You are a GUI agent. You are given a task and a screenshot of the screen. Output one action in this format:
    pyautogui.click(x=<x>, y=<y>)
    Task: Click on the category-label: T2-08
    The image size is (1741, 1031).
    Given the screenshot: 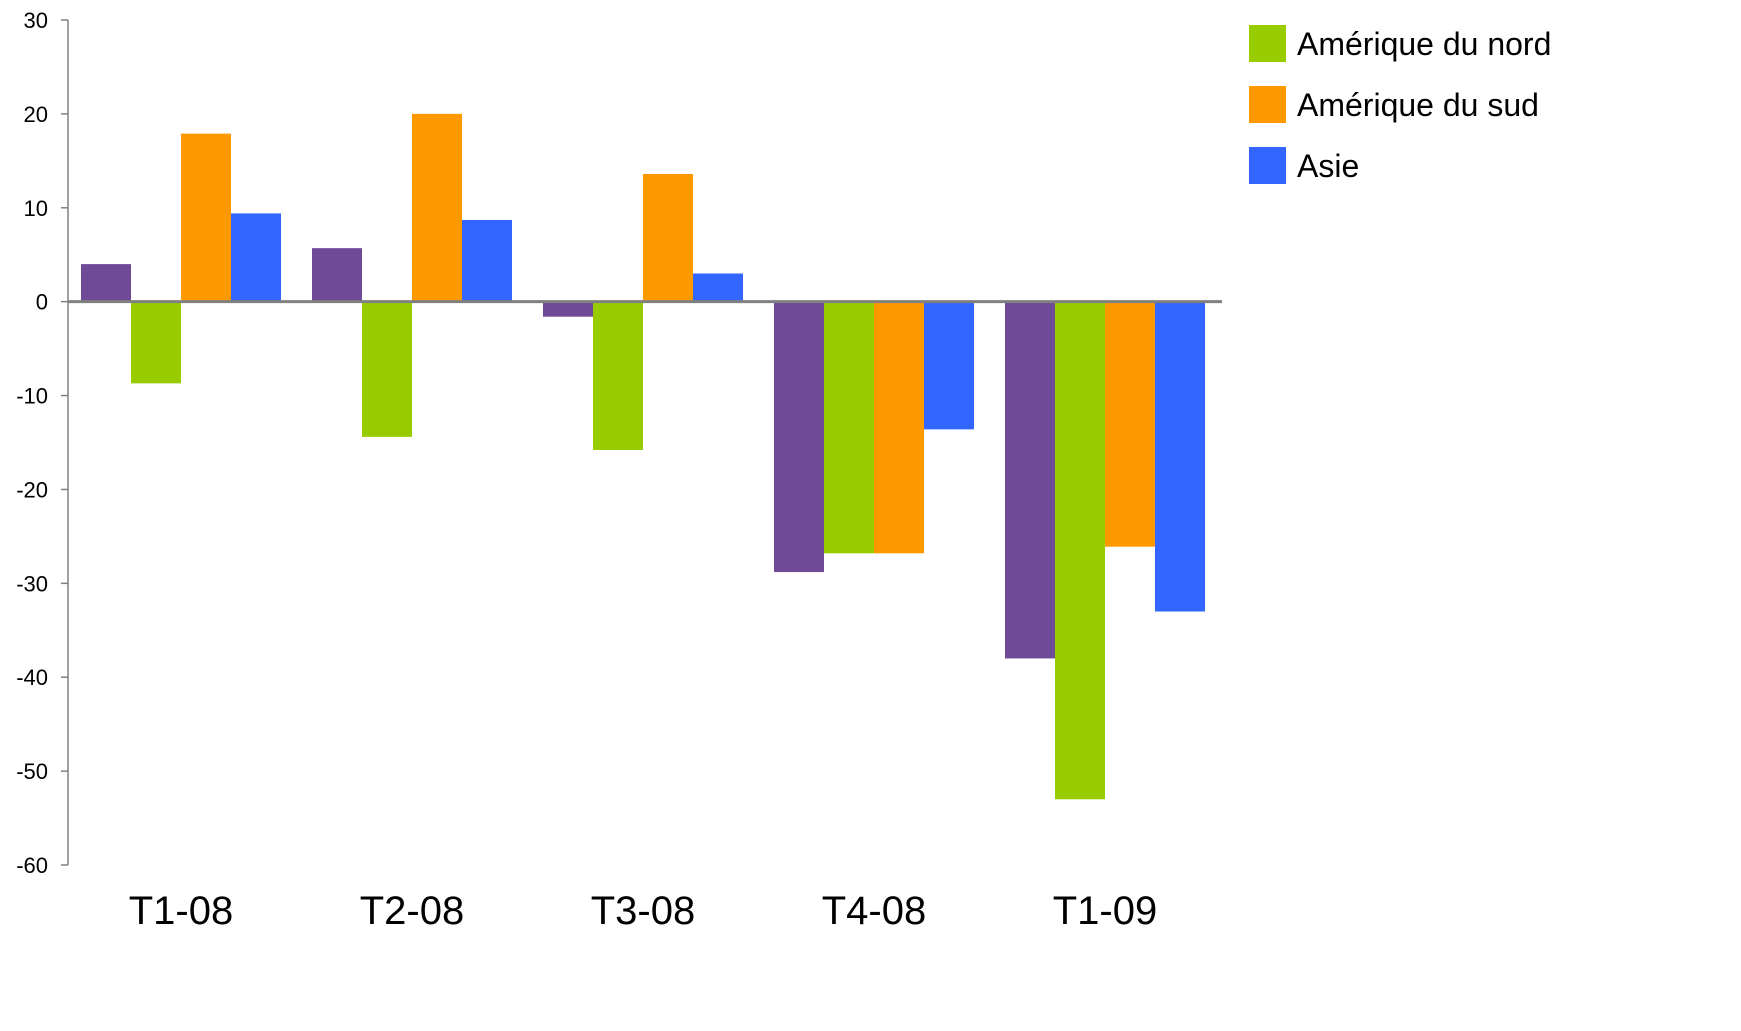 What is the action you would take?
    pyautogui.click(x=412, y=911)
    